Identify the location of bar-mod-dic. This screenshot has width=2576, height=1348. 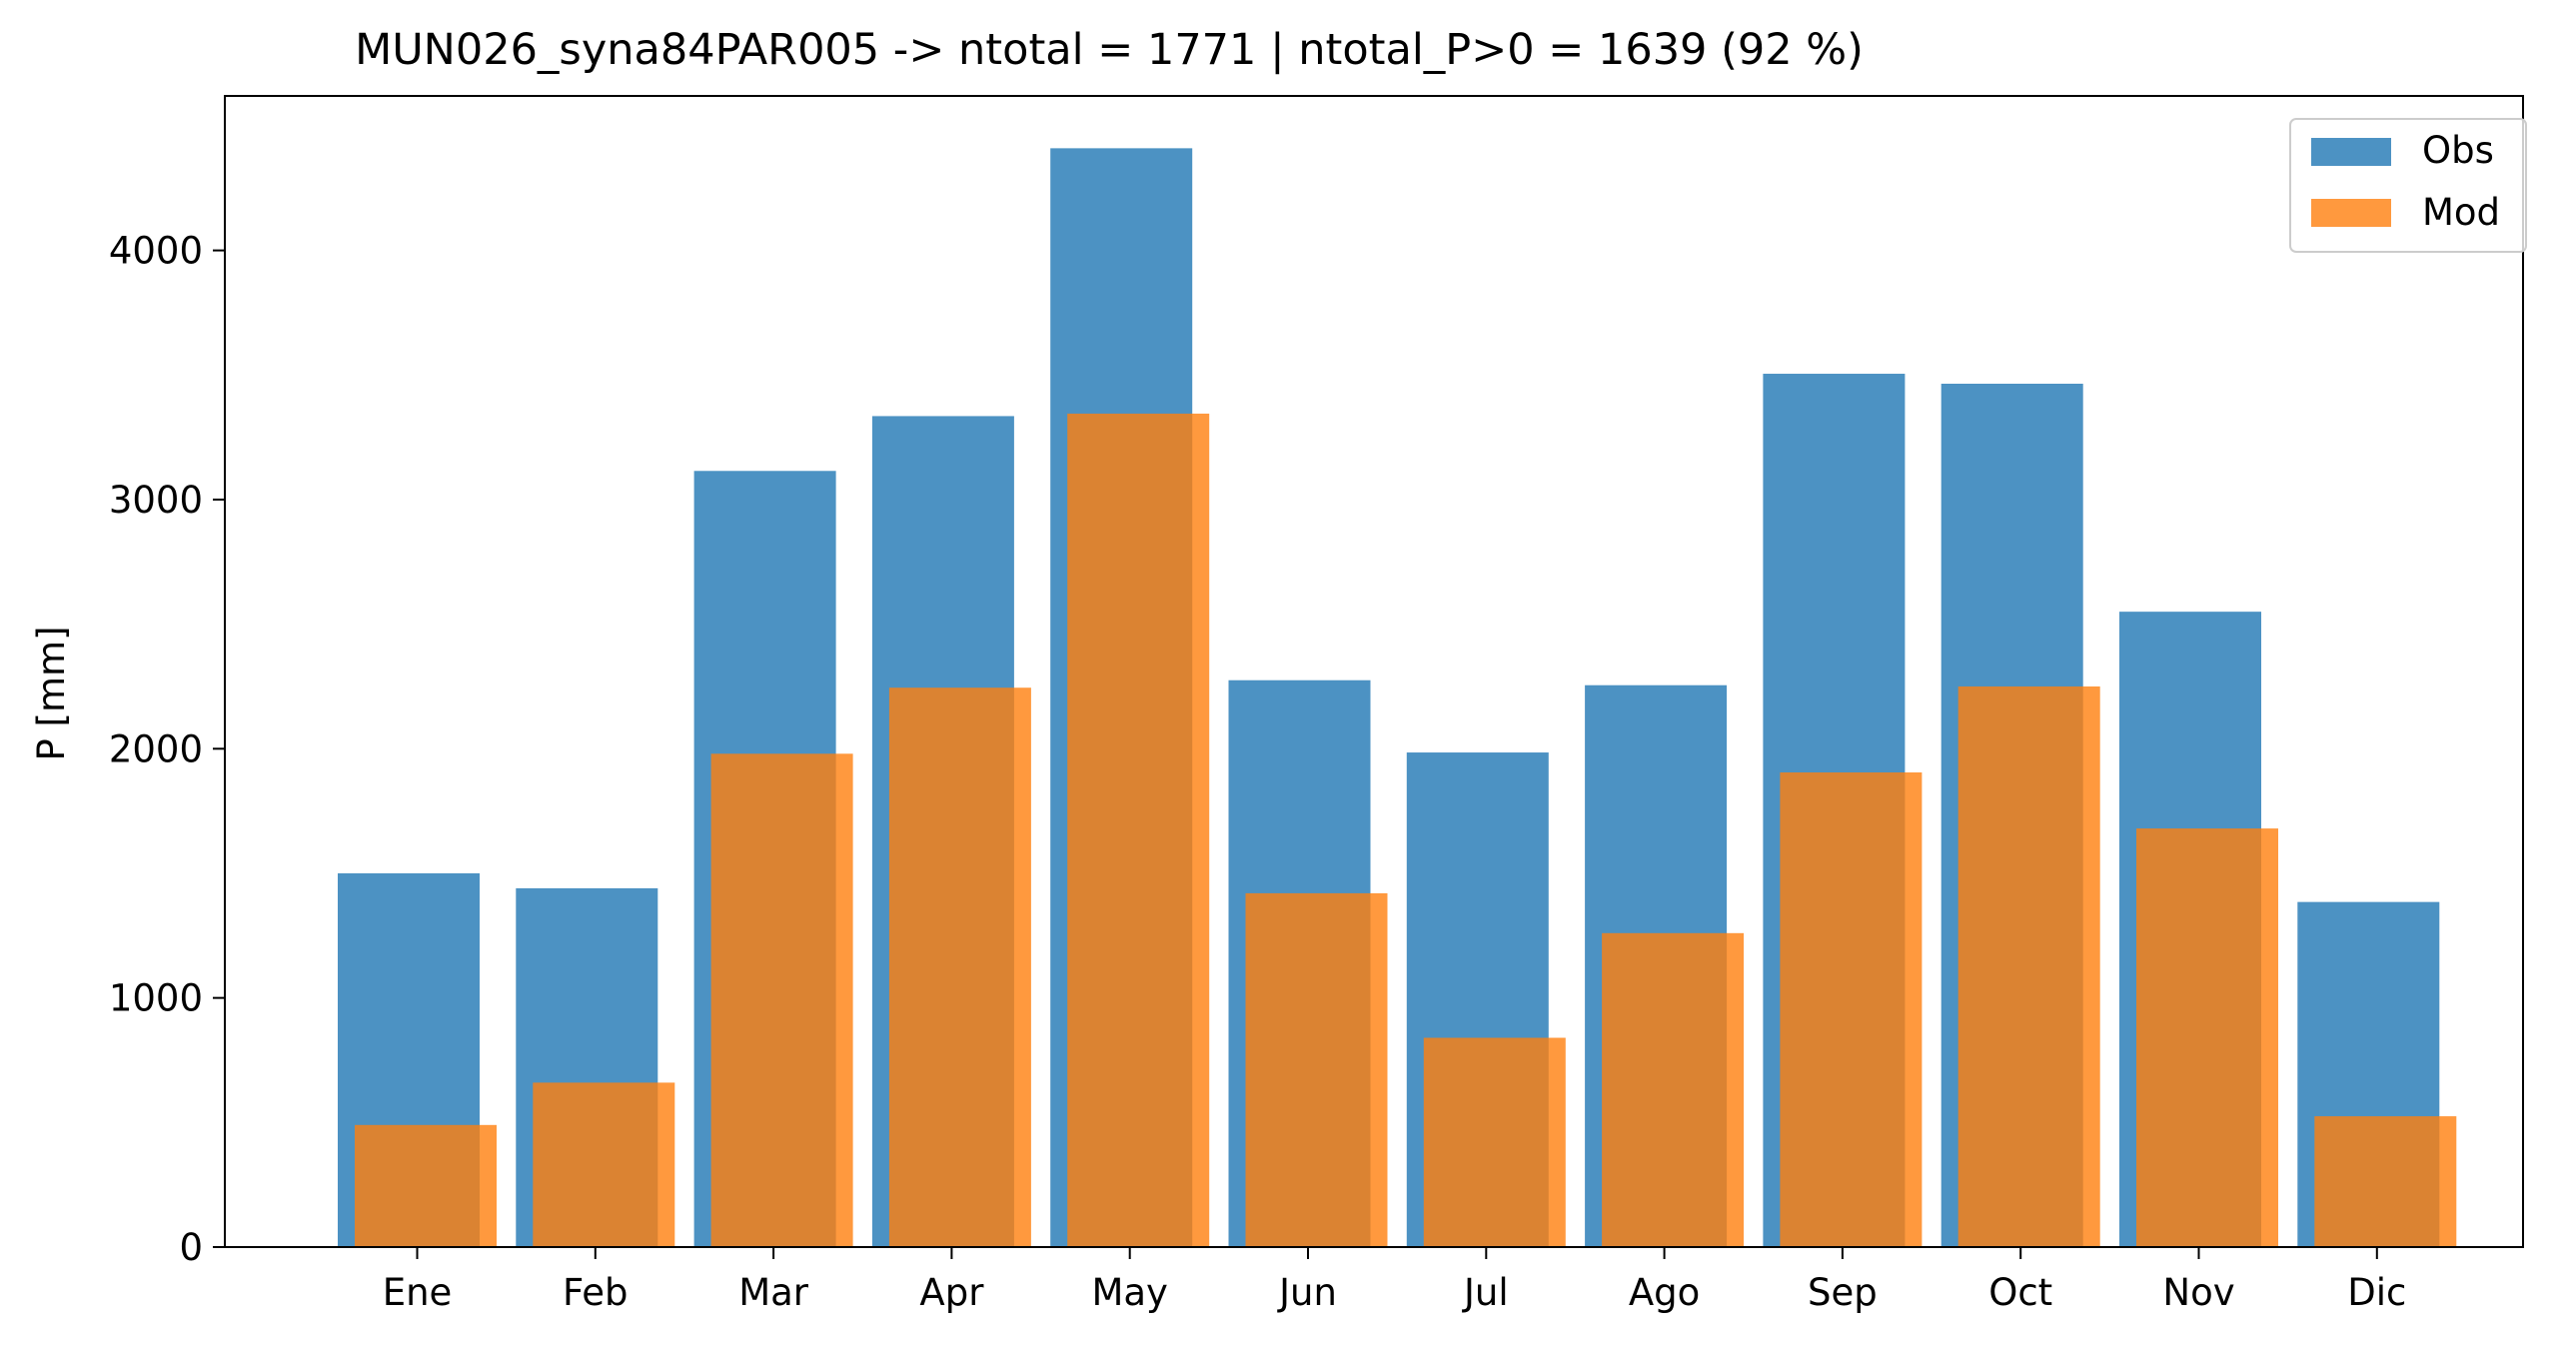
(2385, 1182).